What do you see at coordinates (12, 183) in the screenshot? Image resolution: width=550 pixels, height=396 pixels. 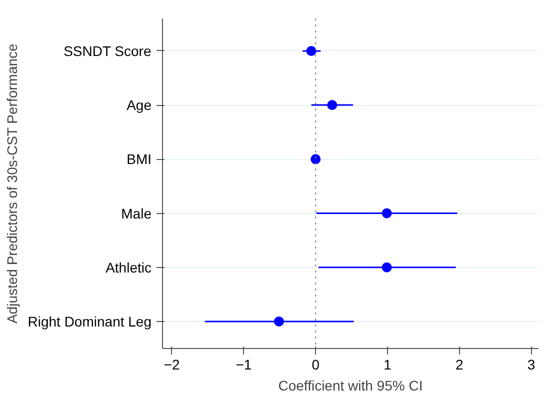 I see `y-axis-title: Adjusted Predictors of 30s-CST Performance` at bounding box center [12, 183].